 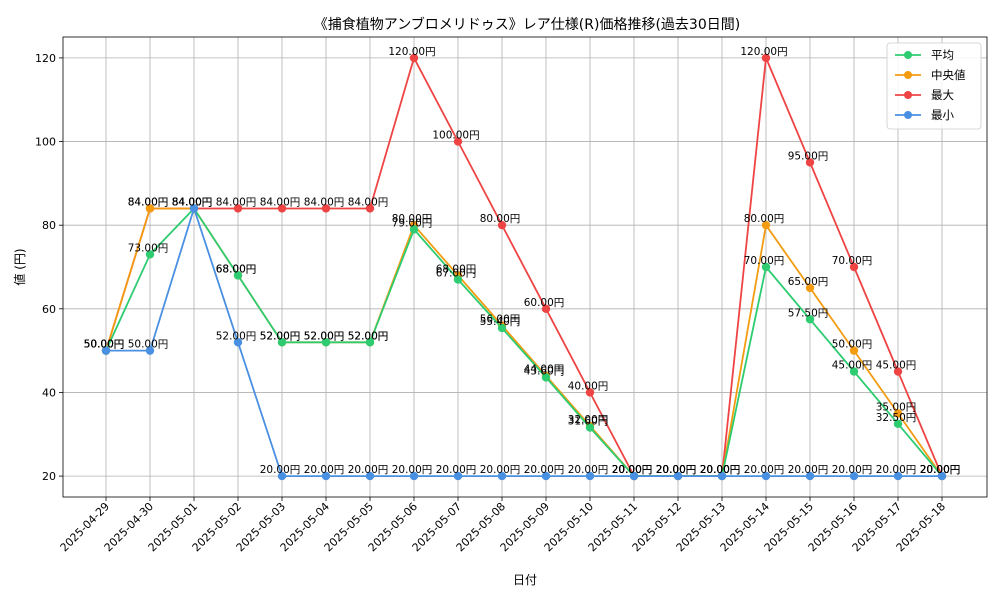 I want to click on x-axis-label: 日付, so click(x=525, y=580).